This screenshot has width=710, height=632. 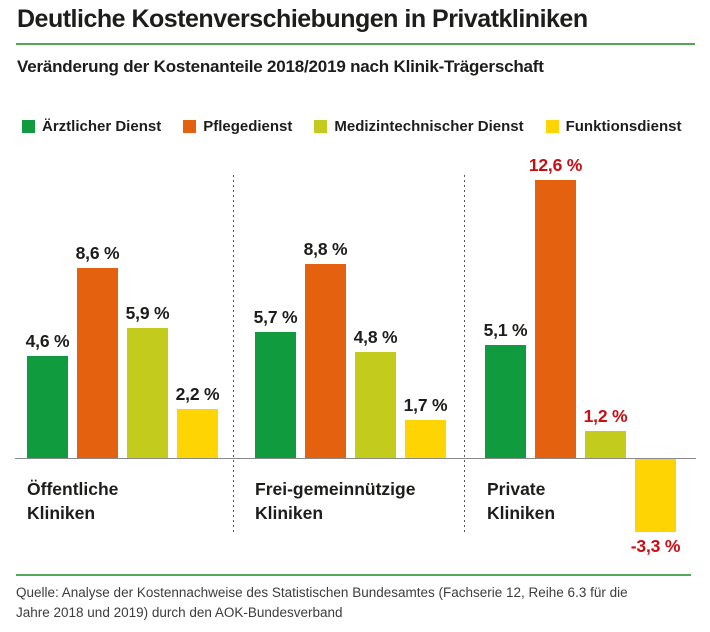 I want to click on bar-funktionsdienst-group3, so click(x=655, y=495).